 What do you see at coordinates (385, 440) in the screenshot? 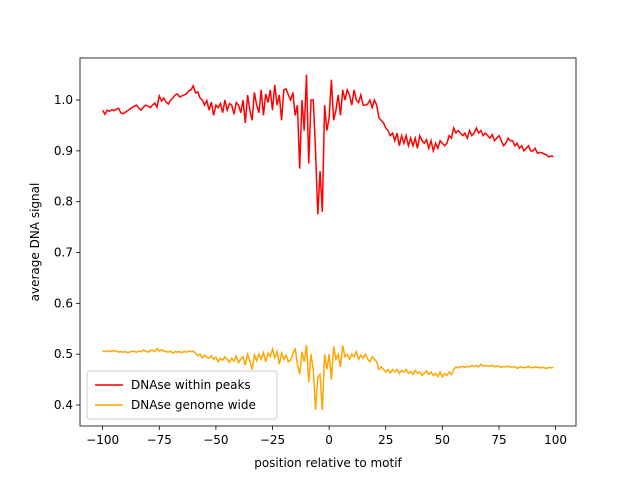
I see `x-tick-label: 25` at bounding box center [385, 440].